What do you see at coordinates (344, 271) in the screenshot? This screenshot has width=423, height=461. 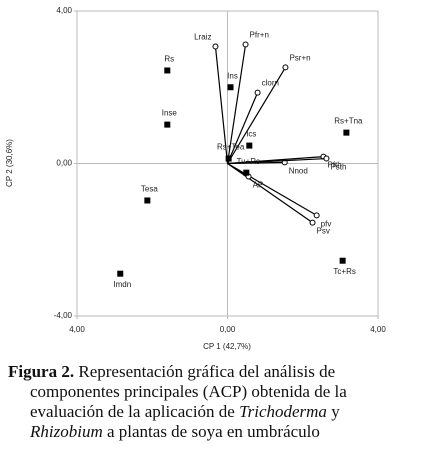 I see `point-label: Tc+Rs` at bounding box center [344, 271].